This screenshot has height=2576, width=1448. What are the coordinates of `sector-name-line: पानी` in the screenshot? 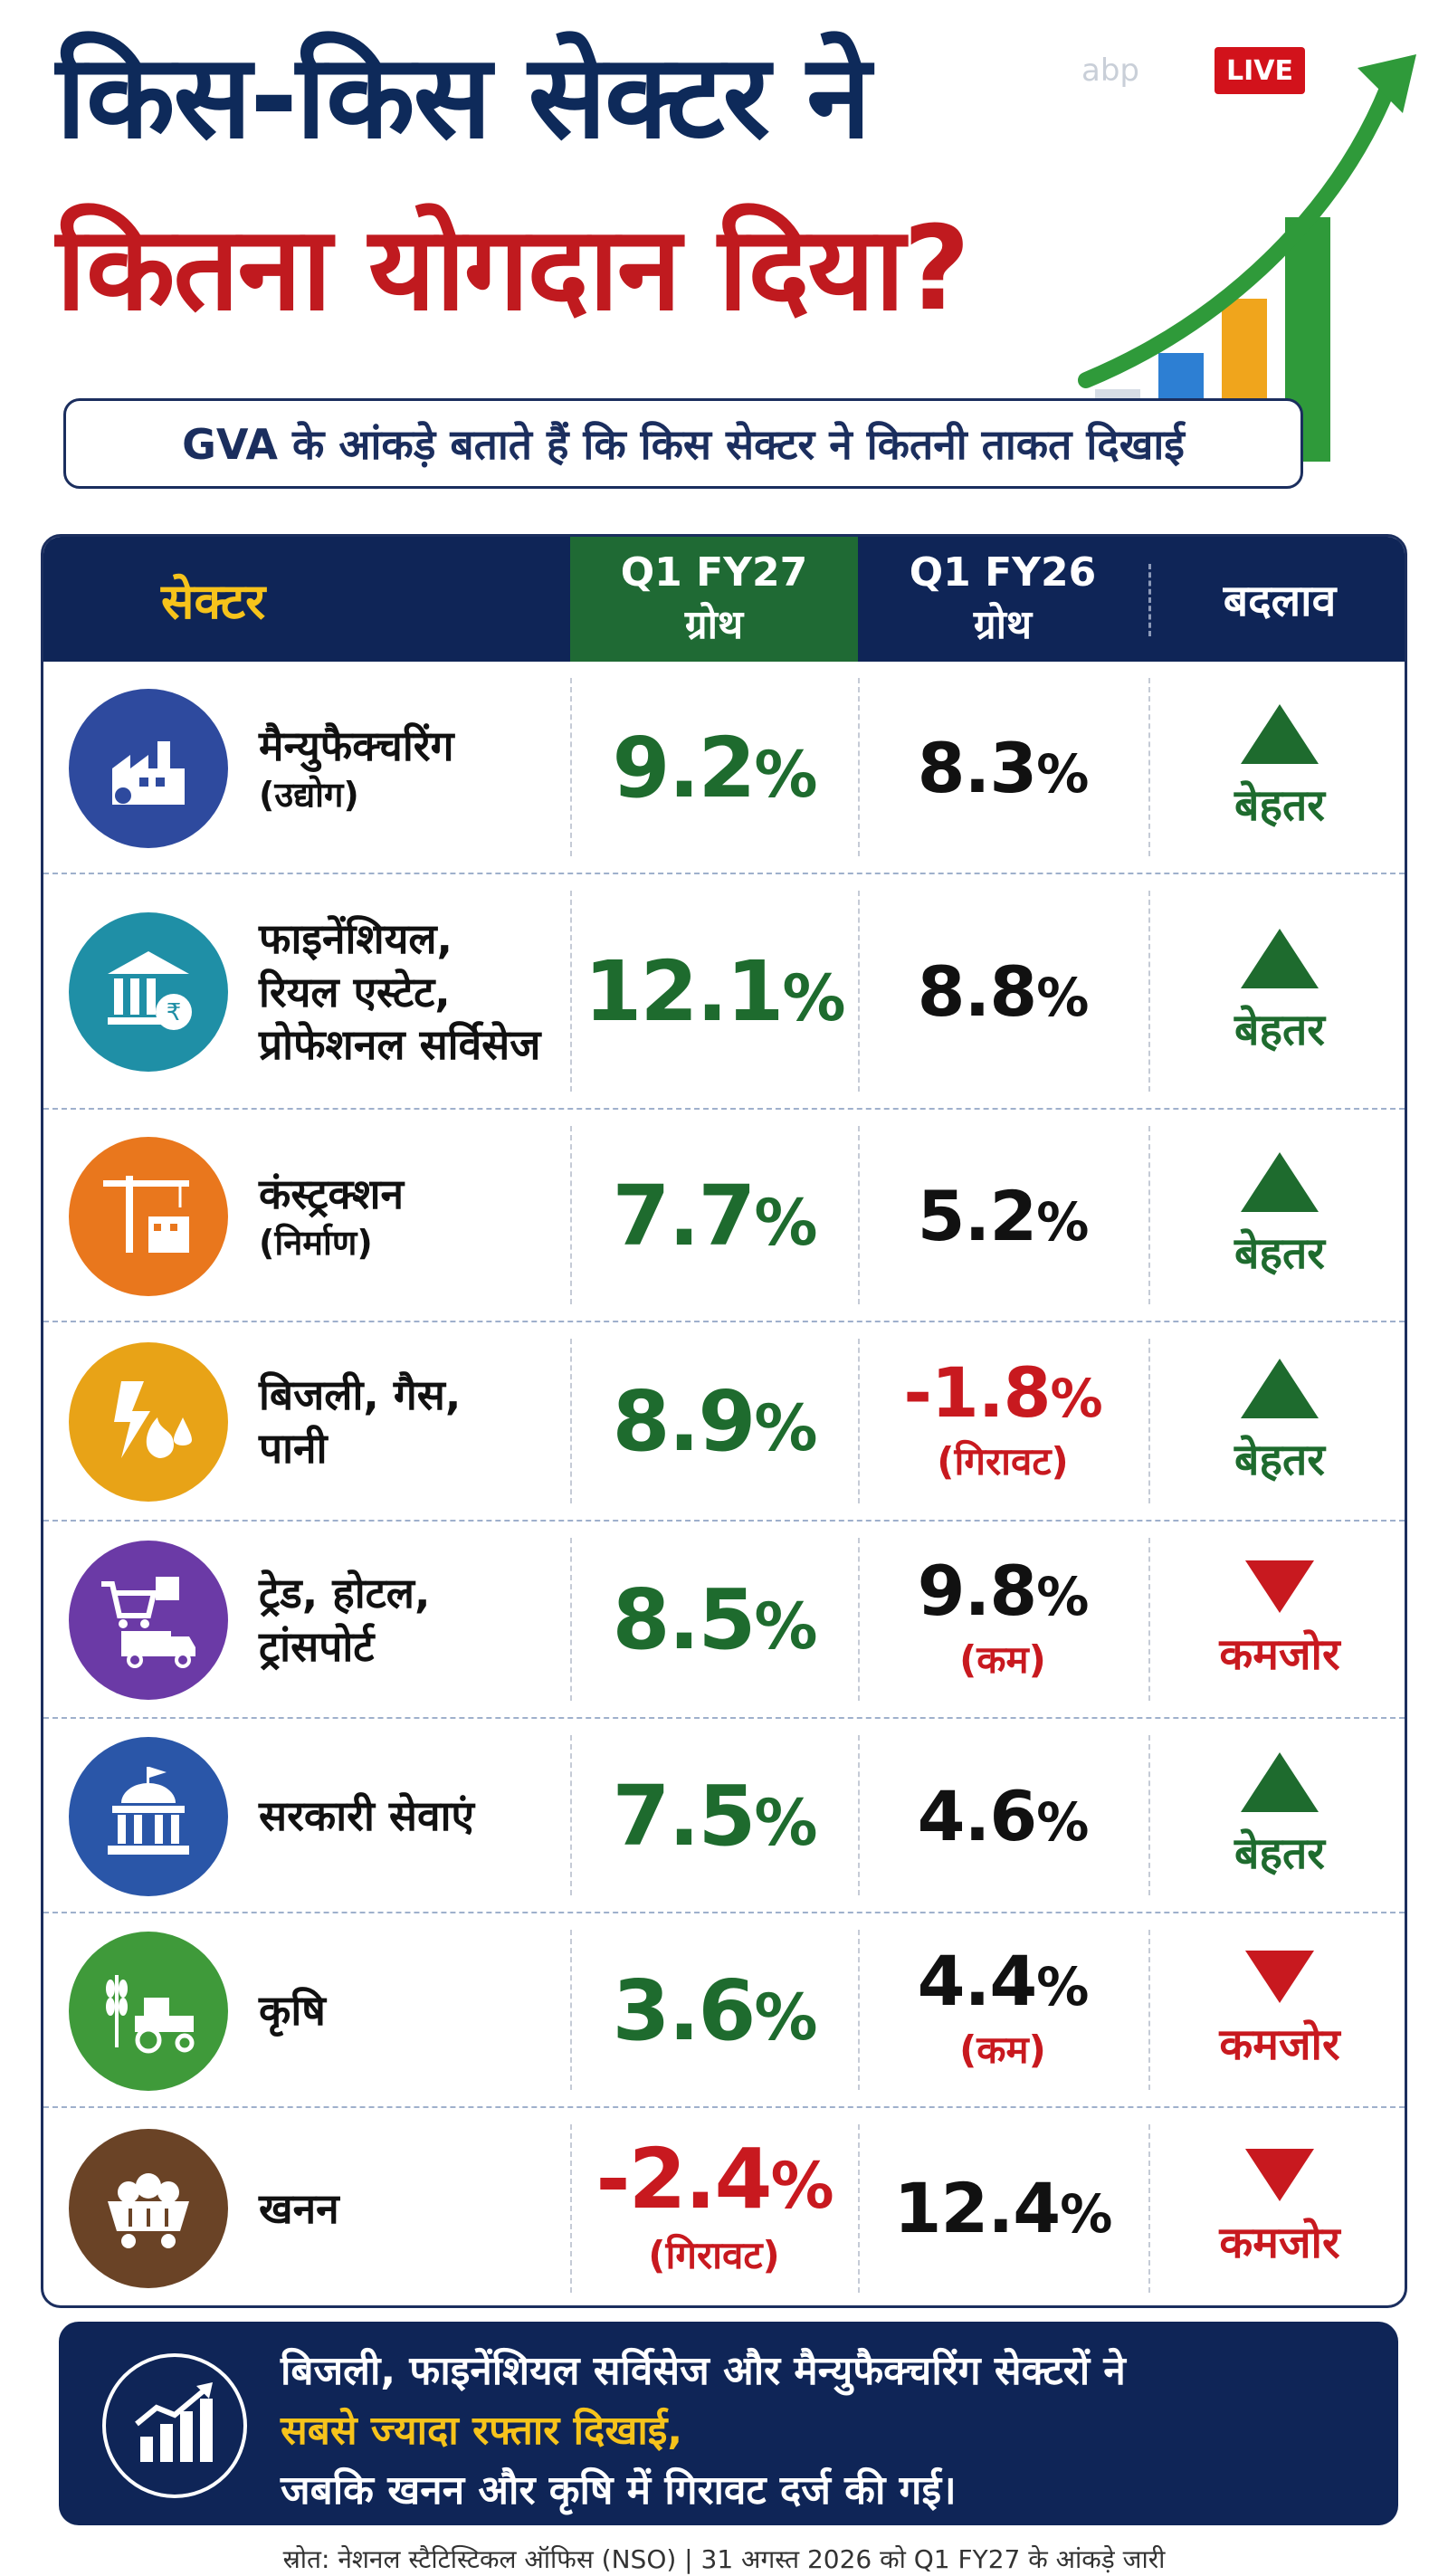 It's located at (293, 1449).